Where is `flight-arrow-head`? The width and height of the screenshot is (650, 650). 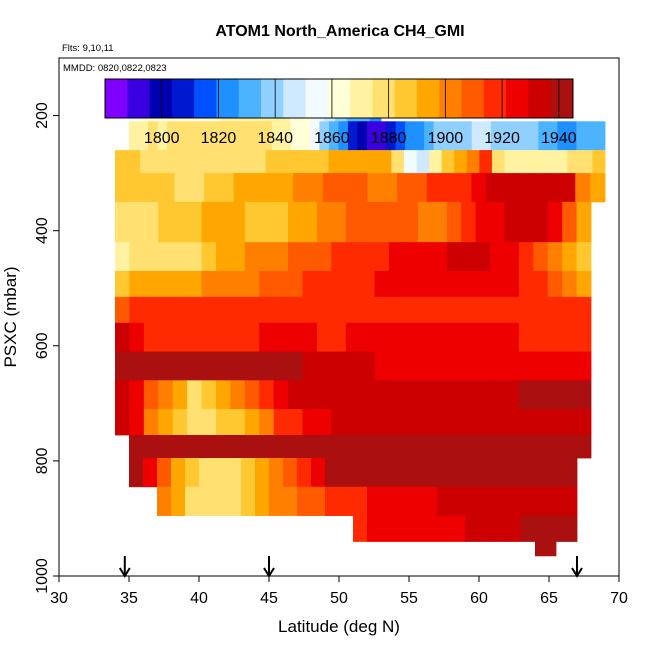
flight-arrow-head is located at coordinates (124, 572).